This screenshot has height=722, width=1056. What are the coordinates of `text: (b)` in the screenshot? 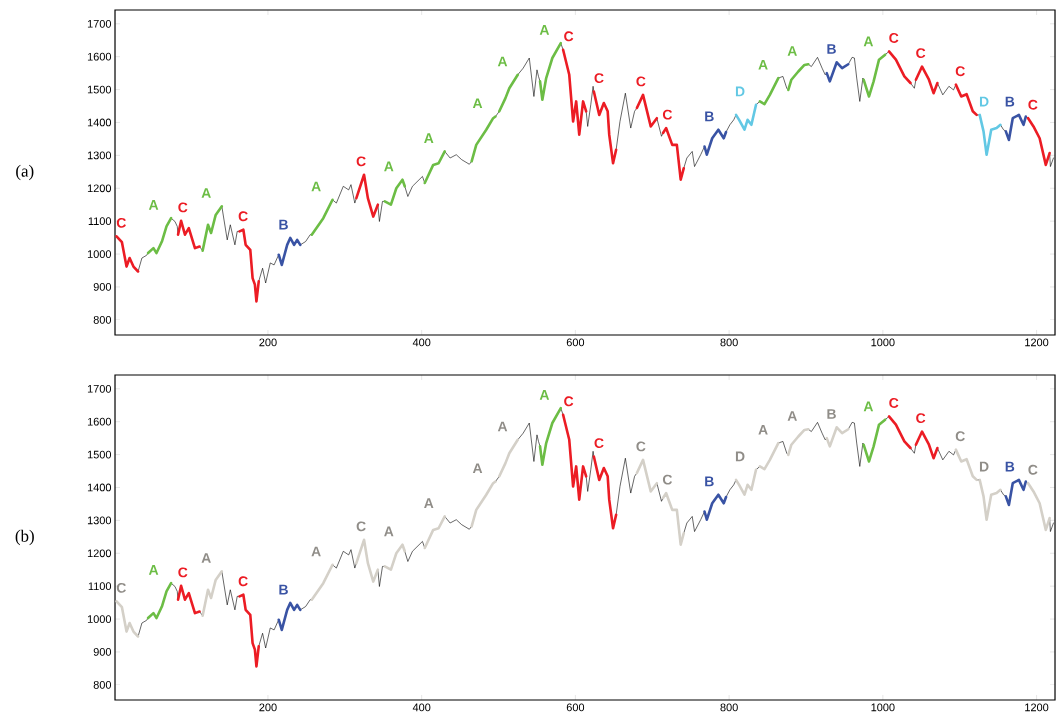 It's located at (24, 537).